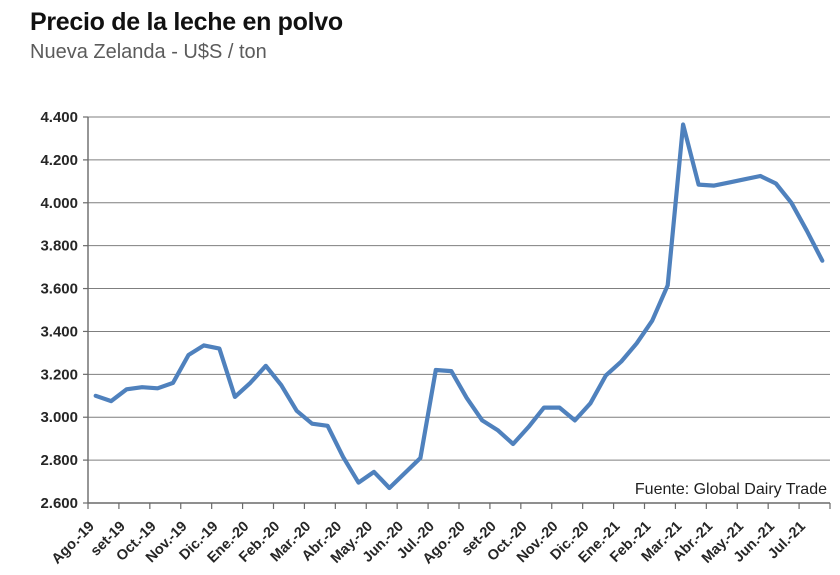  Describe the element at coordinates (59, 503) in the screenshot. I see `y-tick-label: 2.600` at that location.